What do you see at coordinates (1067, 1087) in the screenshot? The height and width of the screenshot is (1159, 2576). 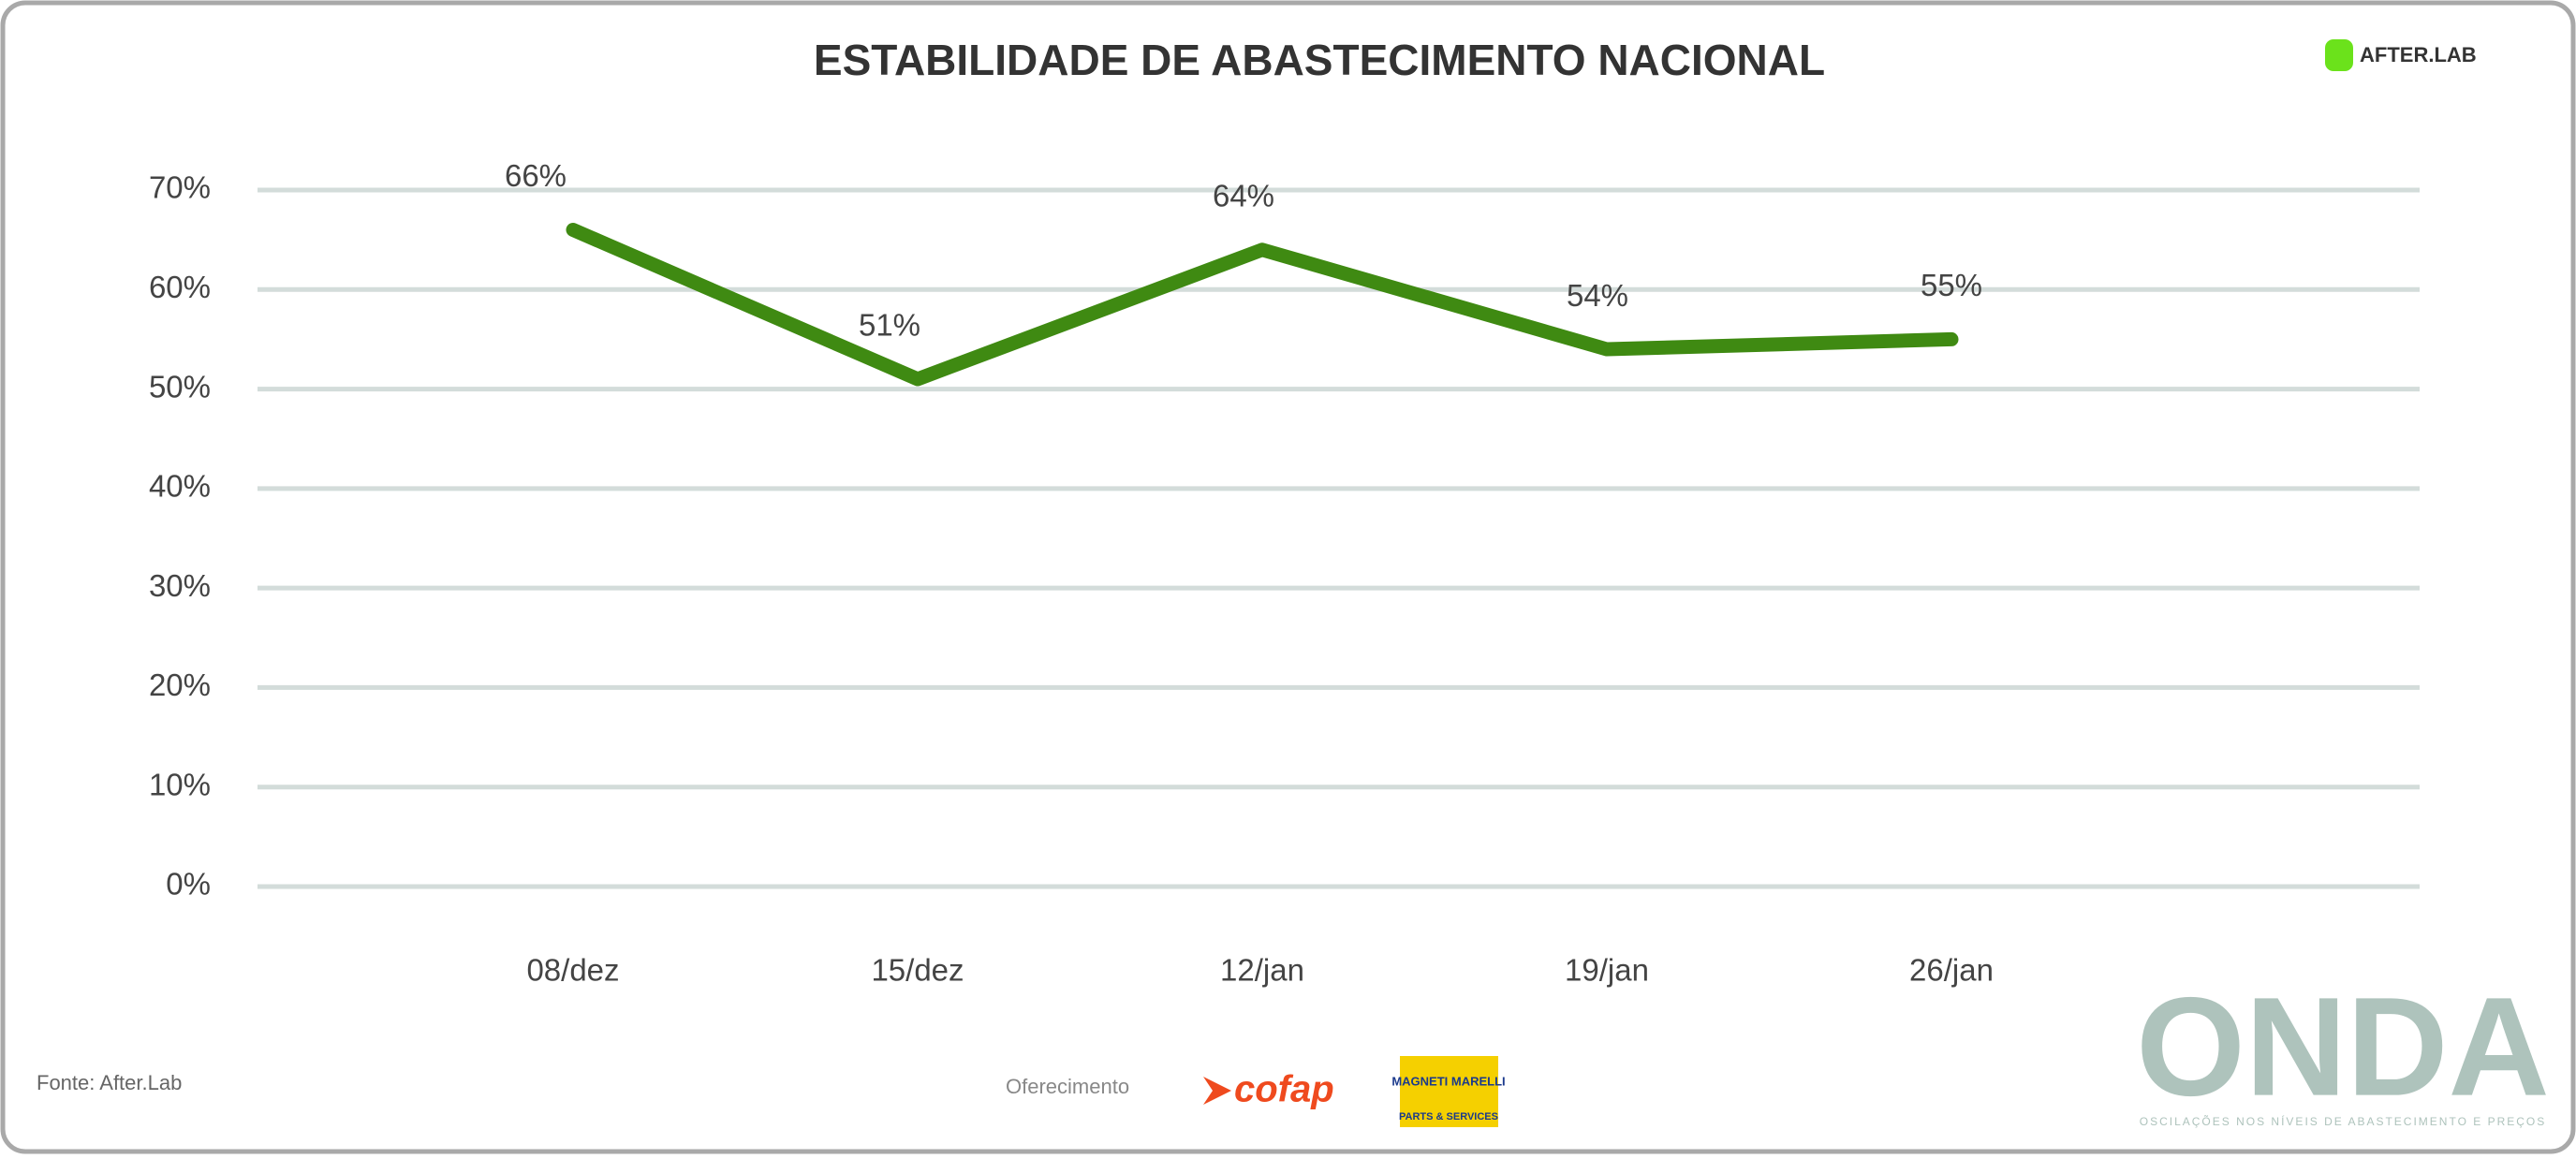 I see `sponsor-label: Oferecimento` at bounding box center [1067, 1087].